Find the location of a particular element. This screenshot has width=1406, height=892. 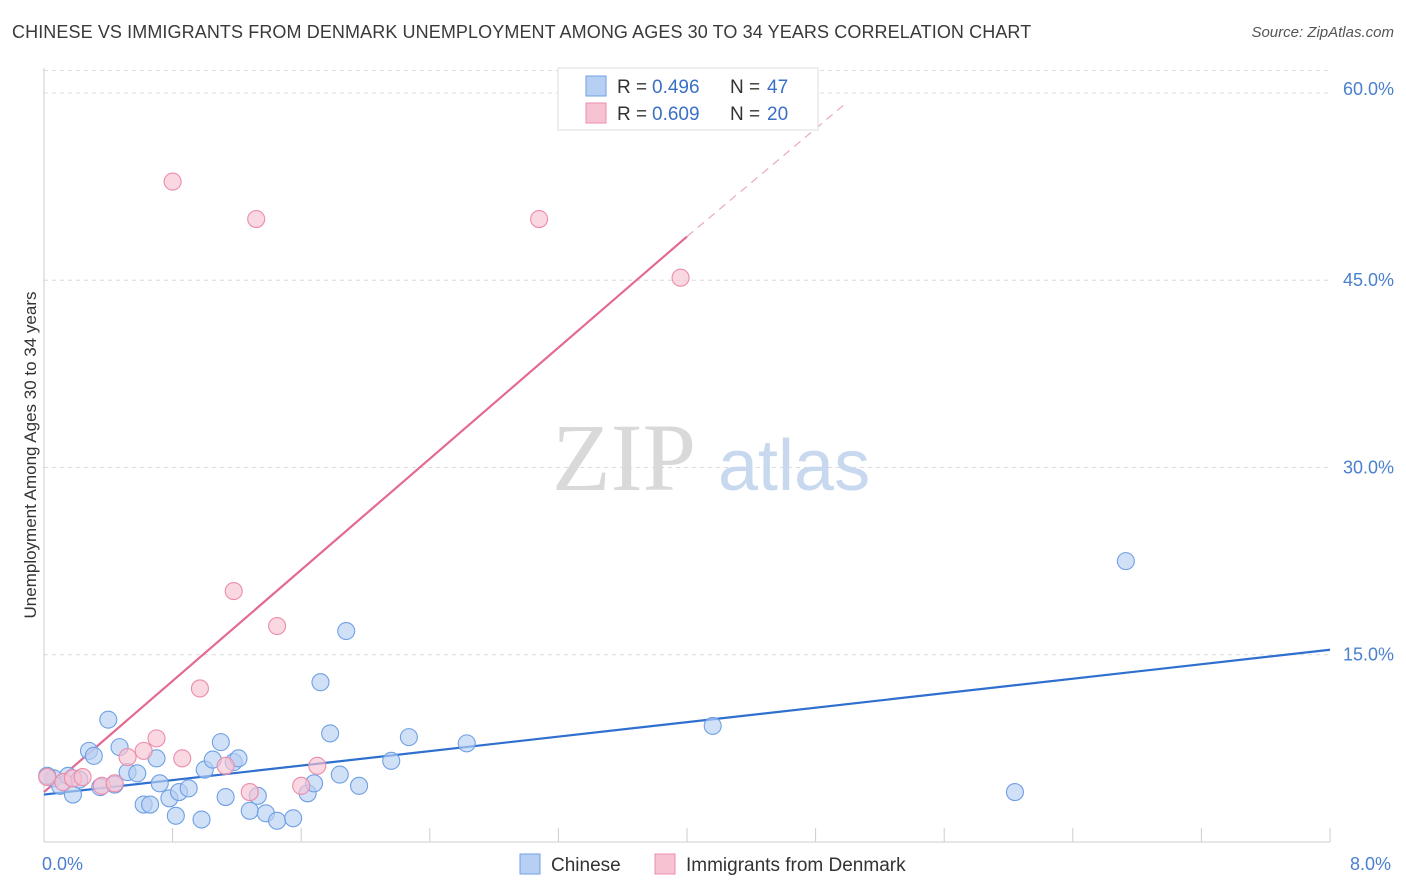

y-tick-labels: 15.0% 30.0% 45.0% 60.0% is located at coordinates (1368, 372).